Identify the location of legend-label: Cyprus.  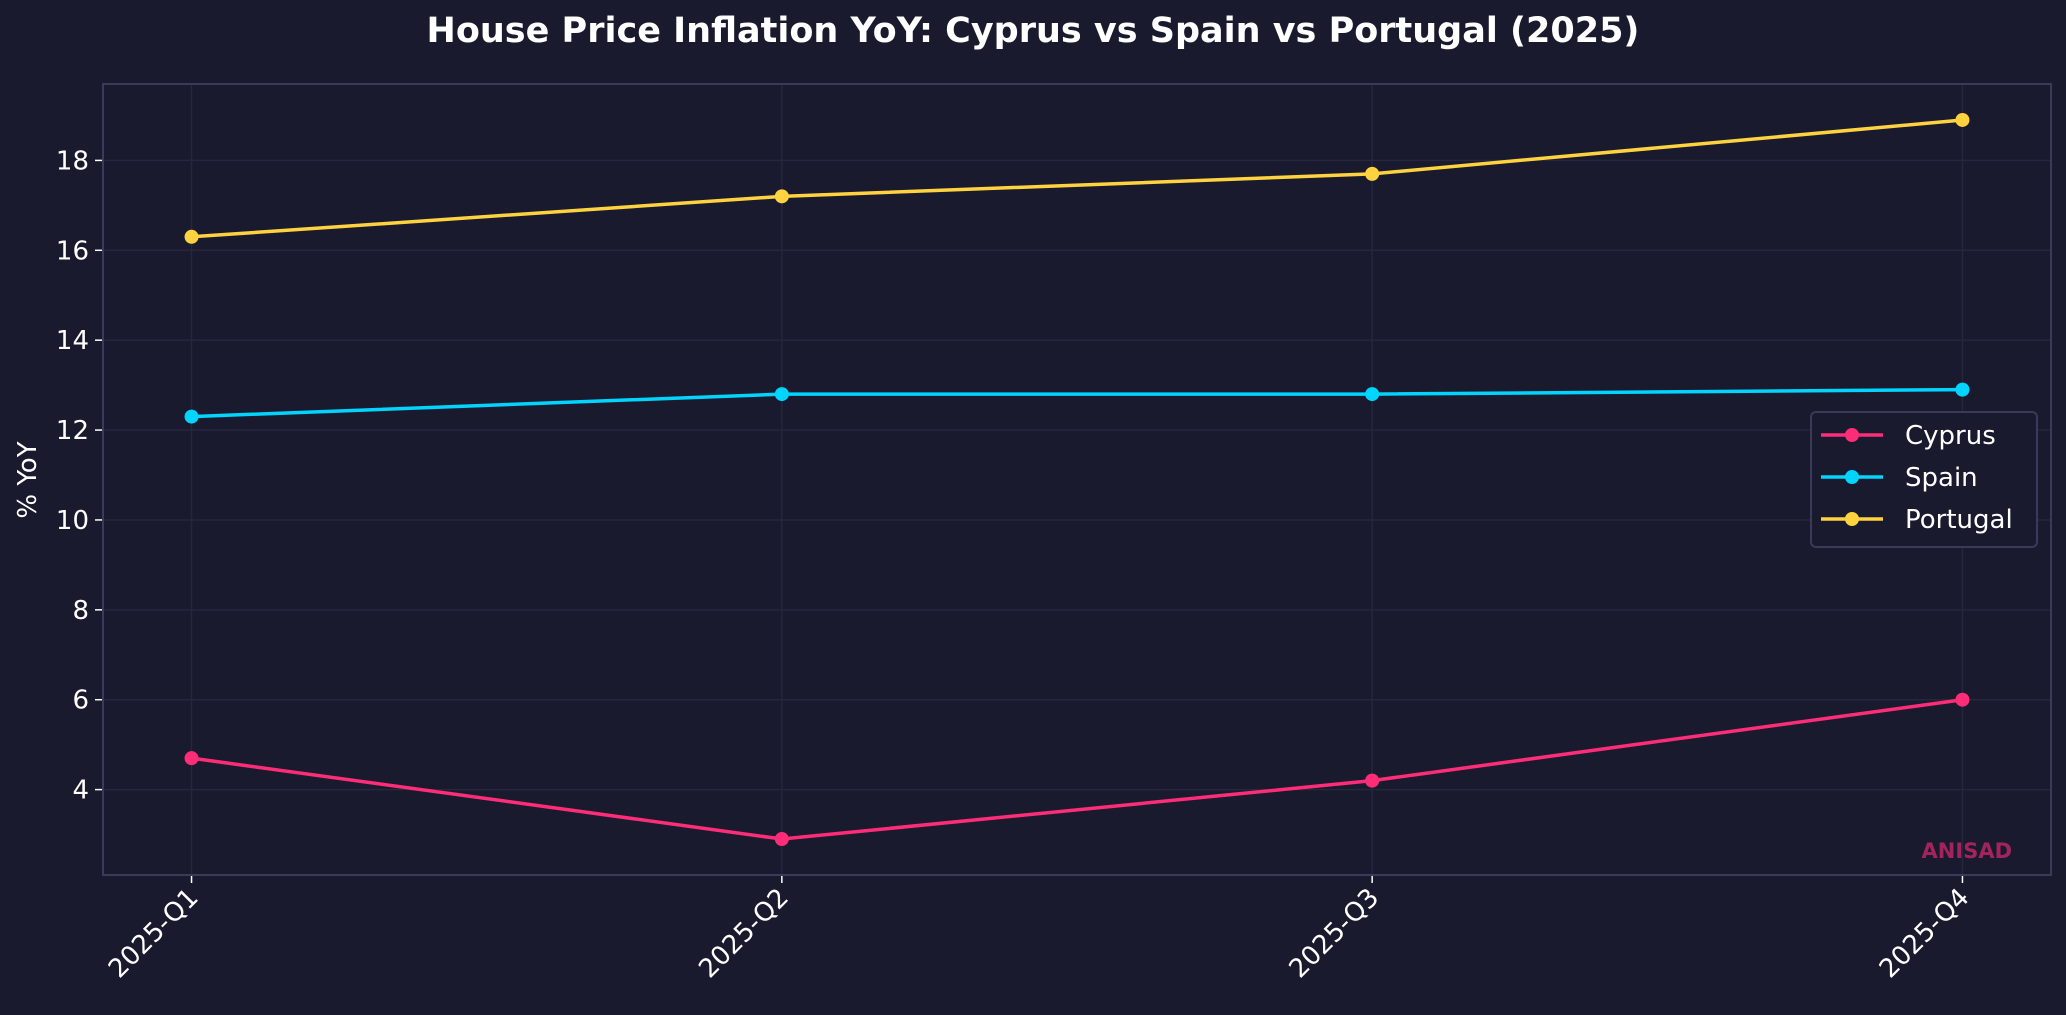
(1950, 436).